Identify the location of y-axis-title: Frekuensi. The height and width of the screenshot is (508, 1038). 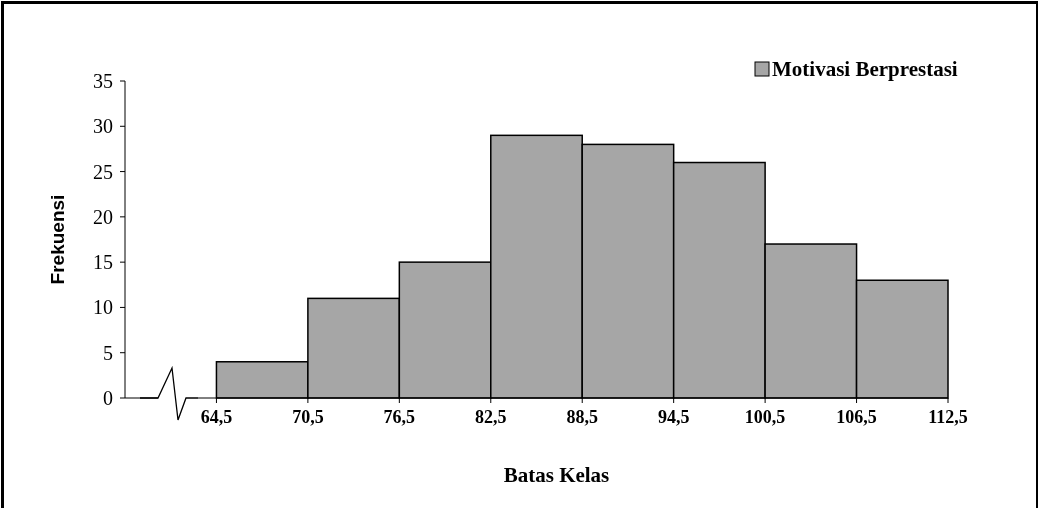
(57, 239).